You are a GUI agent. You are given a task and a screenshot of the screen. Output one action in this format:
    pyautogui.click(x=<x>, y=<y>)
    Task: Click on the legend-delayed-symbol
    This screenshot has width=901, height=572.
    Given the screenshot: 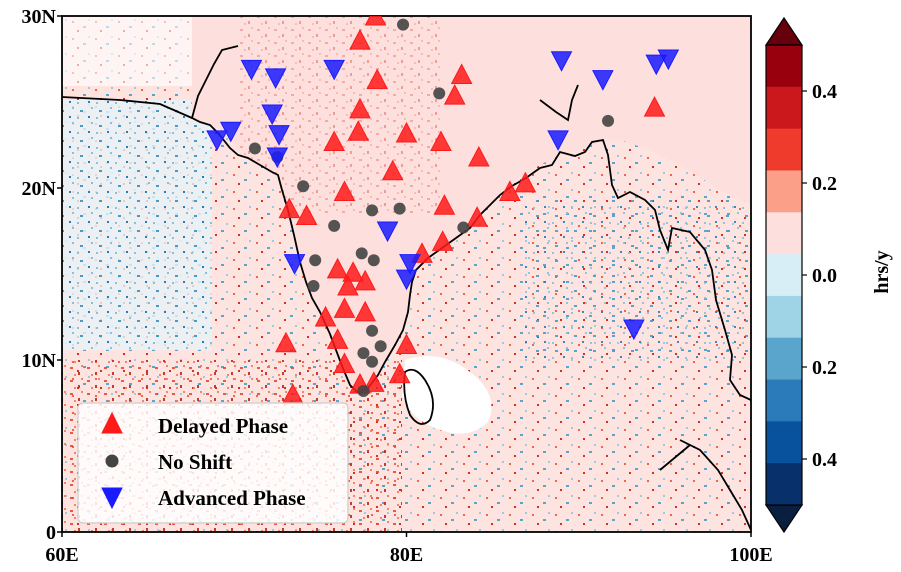 What is the action you would take?
    pyautogui.click(x=112, y=422)
    